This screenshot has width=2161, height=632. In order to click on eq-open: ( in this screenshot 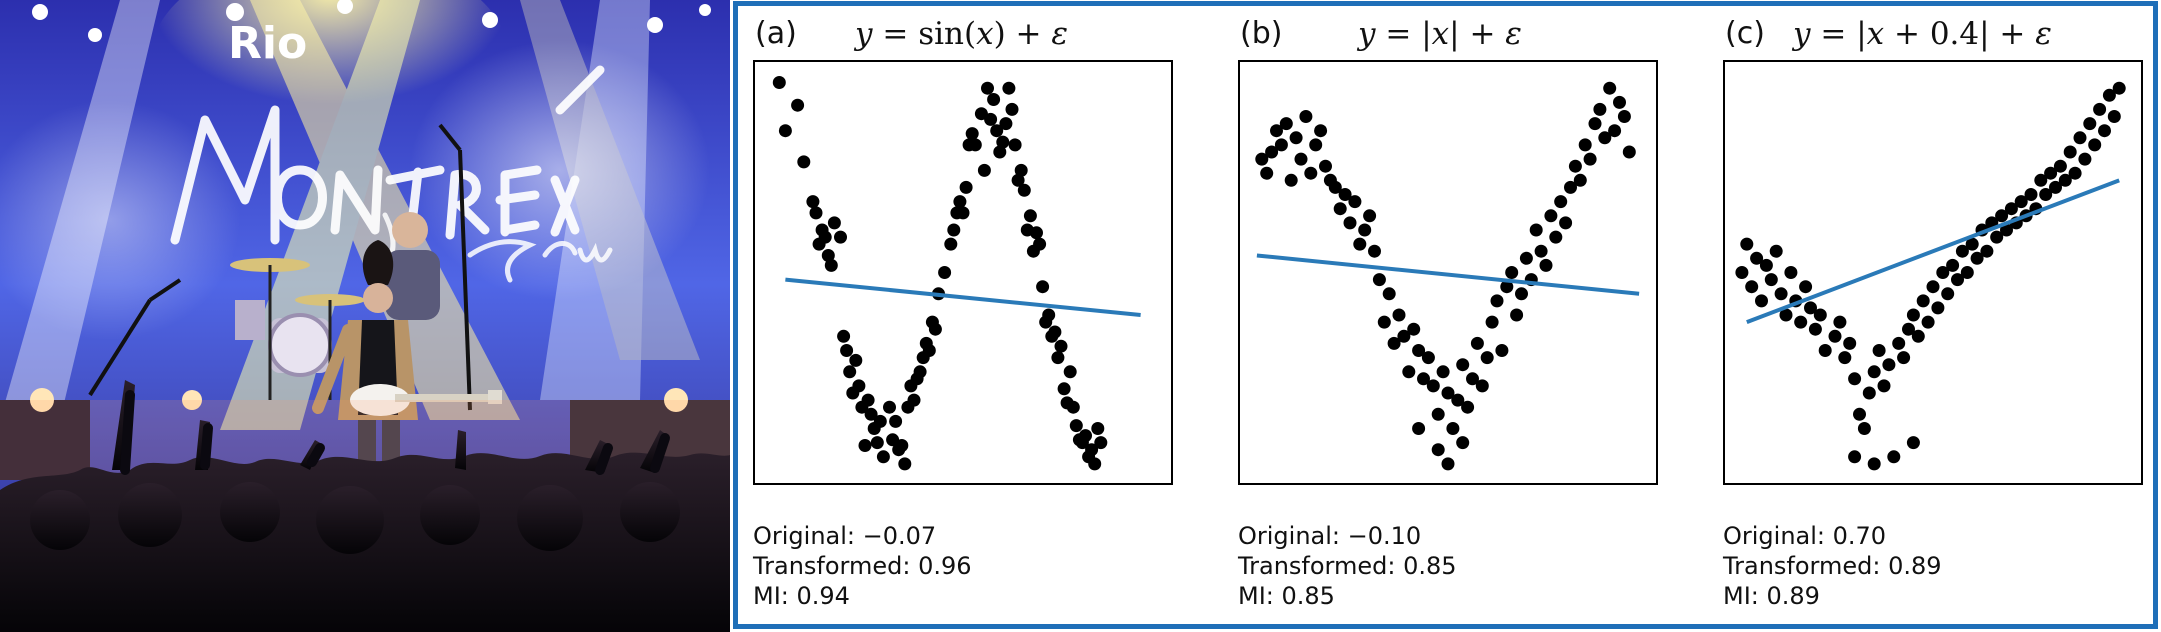, I will do `click(970, 34)`.